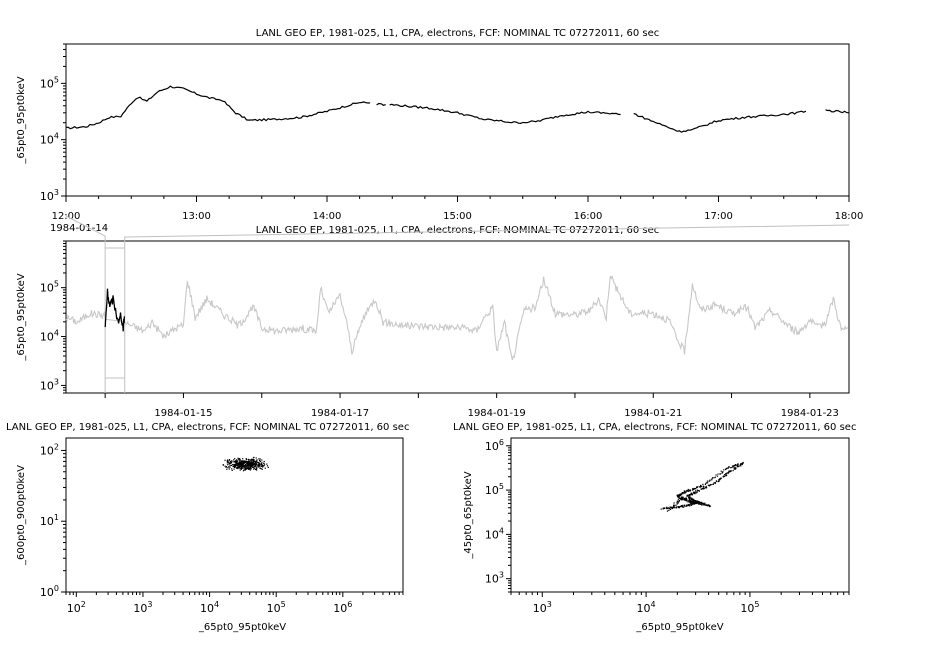 This screenshot has height=647, width=926. I want to click on bl-x-tick-label: 10⁶, so click(342, 607).